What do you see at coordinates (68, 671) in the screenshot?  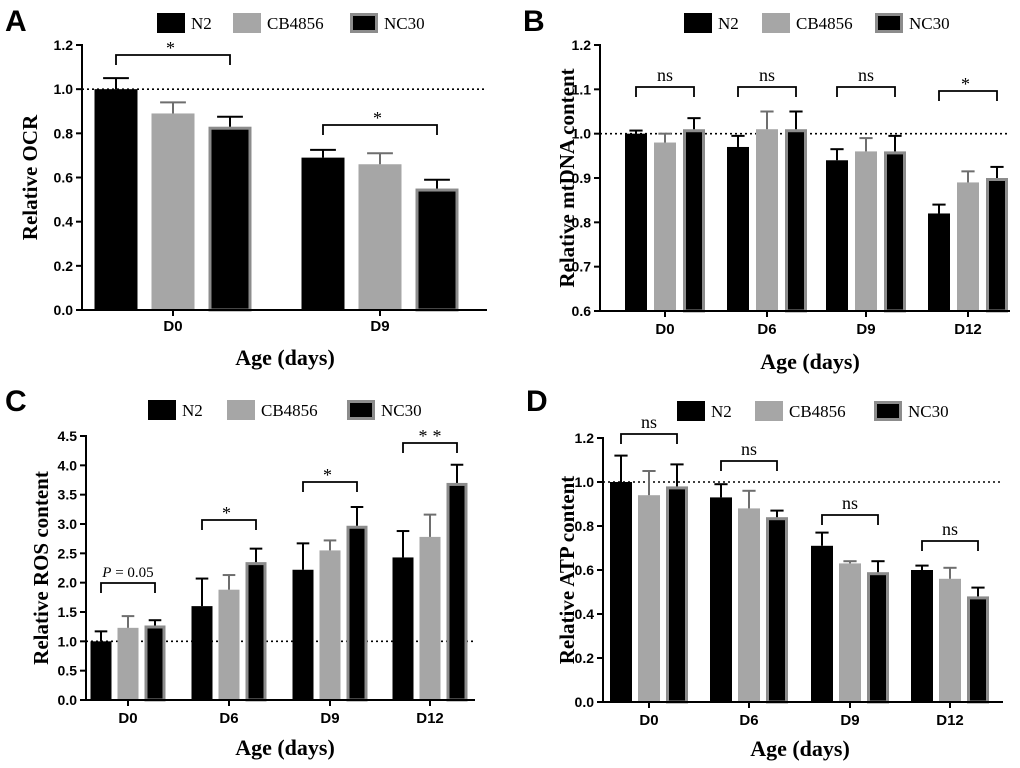 I see `y-tick-label: 0.5` at bounding box center [68, 671].